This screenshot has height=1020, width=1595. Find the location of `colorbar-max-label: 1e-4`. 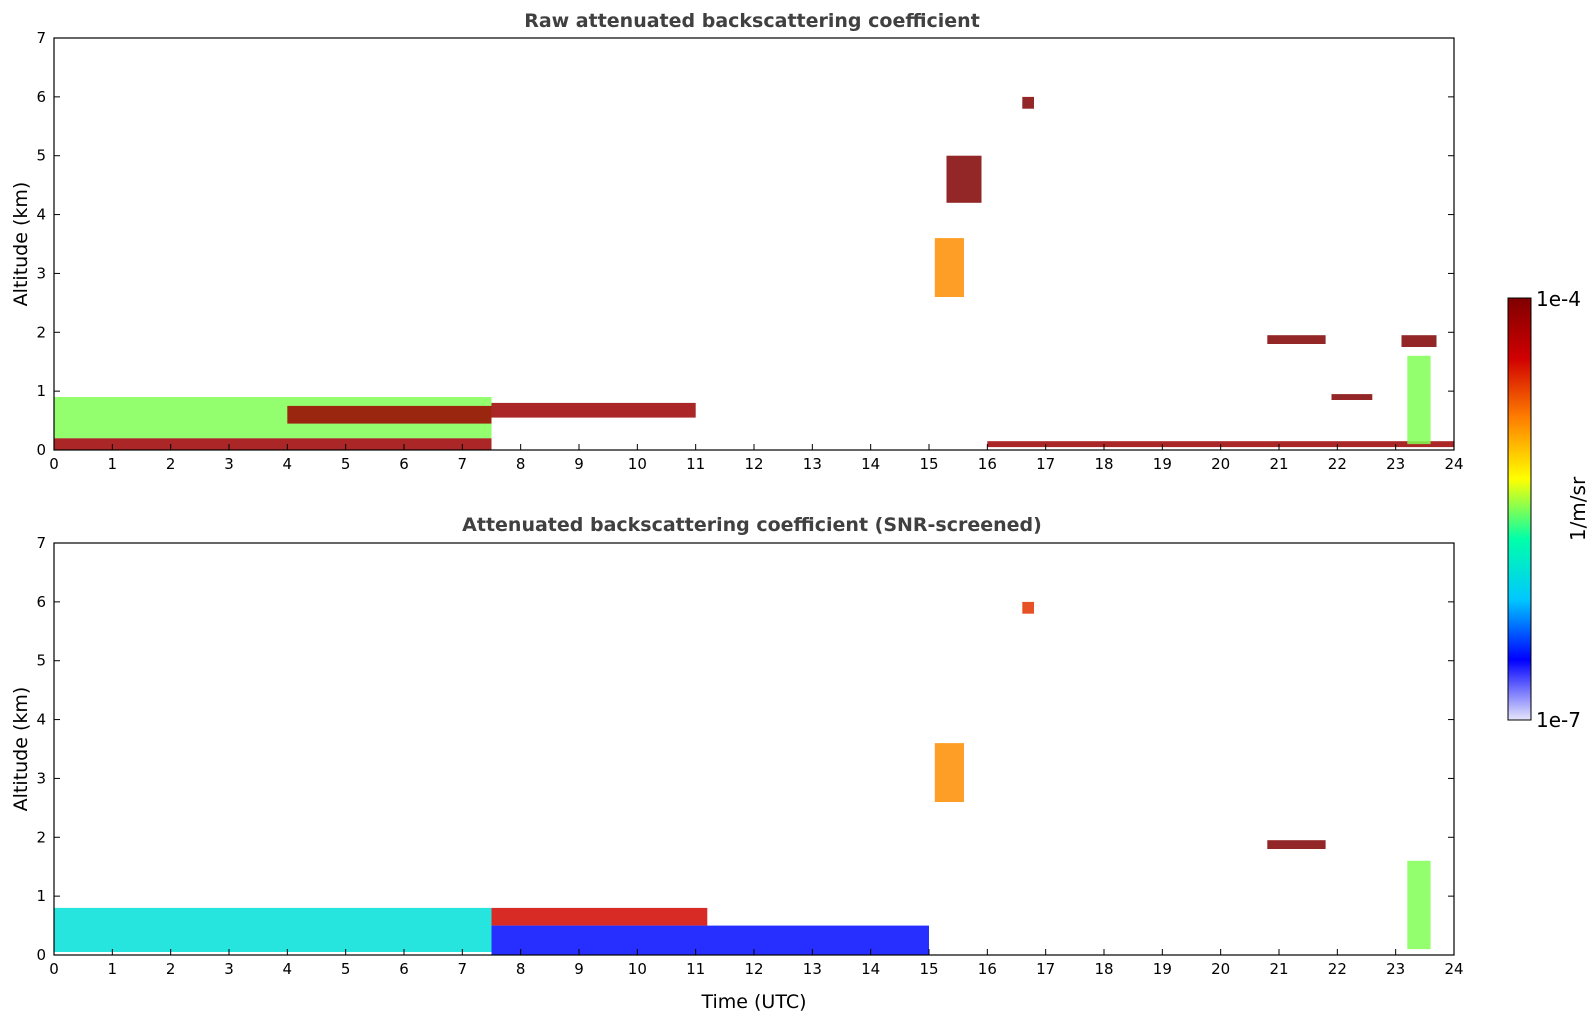

colorbar-max-label: 1e-4 is located at coordinates (1558, 299).